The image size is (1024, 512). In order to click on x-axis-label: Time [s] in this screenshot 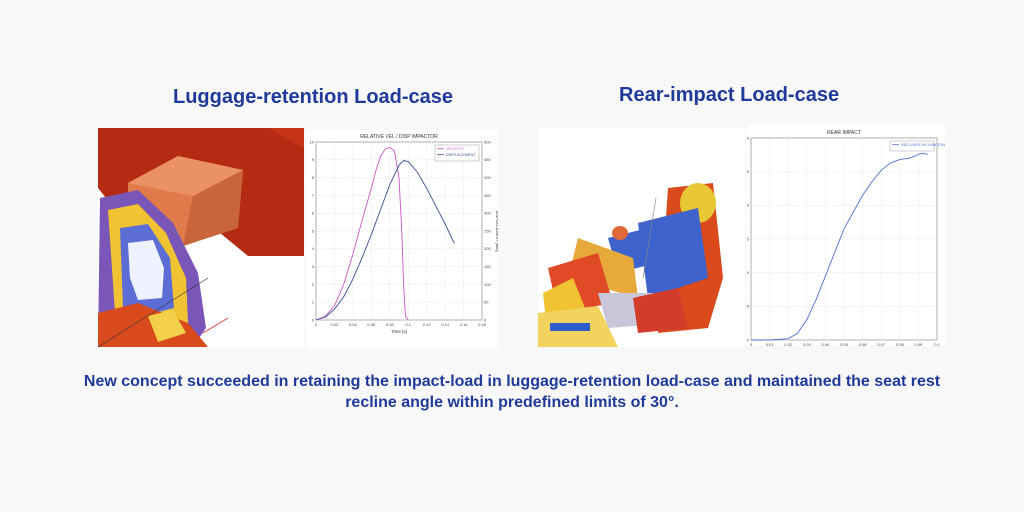, I will do `click(399, 331)`.